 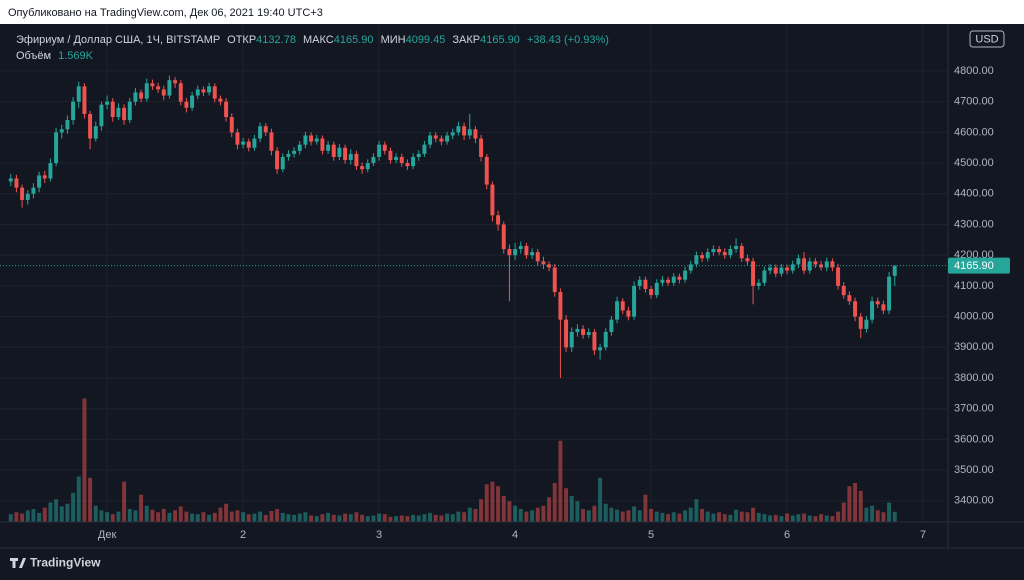 I want to click on volume-label: Объём, so click(x=33, y=56).